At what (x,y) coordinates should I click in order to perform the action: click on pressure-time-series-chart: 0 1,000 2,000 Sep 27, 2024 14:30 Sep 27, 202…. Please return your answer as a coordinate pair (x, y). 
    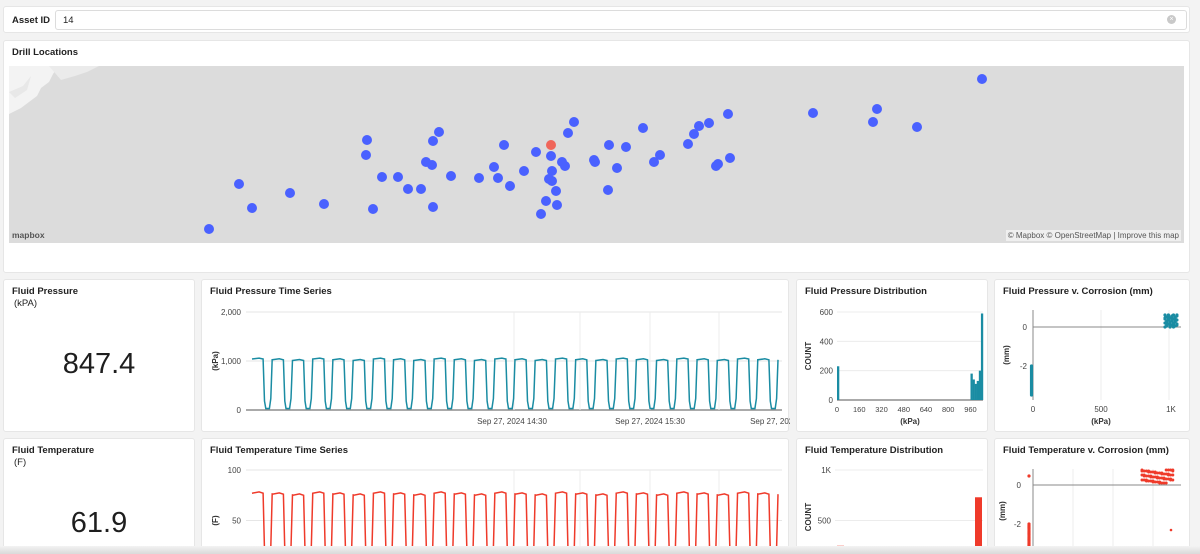
    Looking at the image, I should click on (496, 356).